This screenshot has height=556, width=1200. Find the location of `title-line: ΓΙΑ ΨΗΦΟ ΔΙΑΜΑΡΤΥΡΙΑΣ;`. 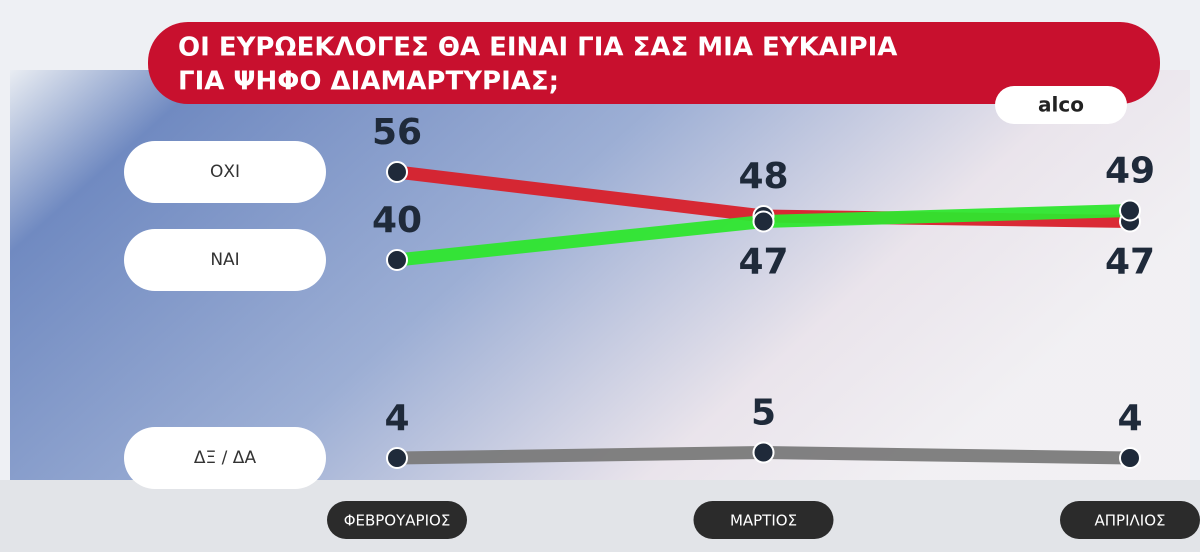

title-line: ΓΙΑ ΨΗΦΟ ΔΙΑΜΑΡΤΥΡΙΑΣ; is located at coordinates (368, 82).